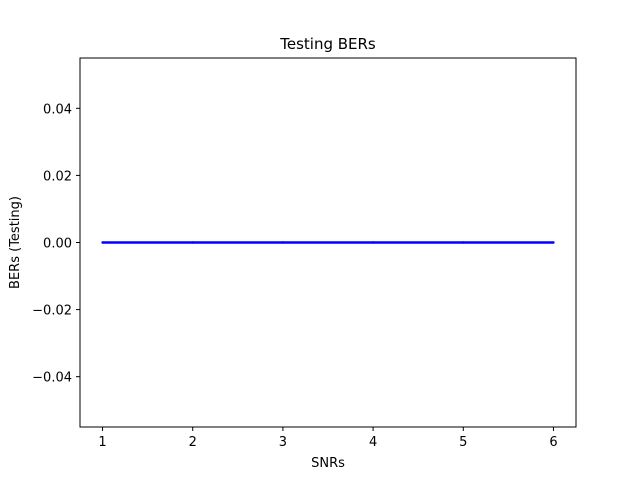  What do you see at coordinates (57, 176) in the screenshot?
I see `y-tick-label: 0.02` at bounding box center [57, 176].